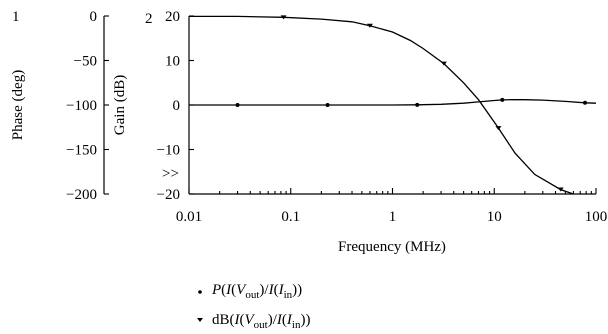 This screenshot has height=334, width=608. I want to click on phase-tick-label: −100, so click(81, 106).